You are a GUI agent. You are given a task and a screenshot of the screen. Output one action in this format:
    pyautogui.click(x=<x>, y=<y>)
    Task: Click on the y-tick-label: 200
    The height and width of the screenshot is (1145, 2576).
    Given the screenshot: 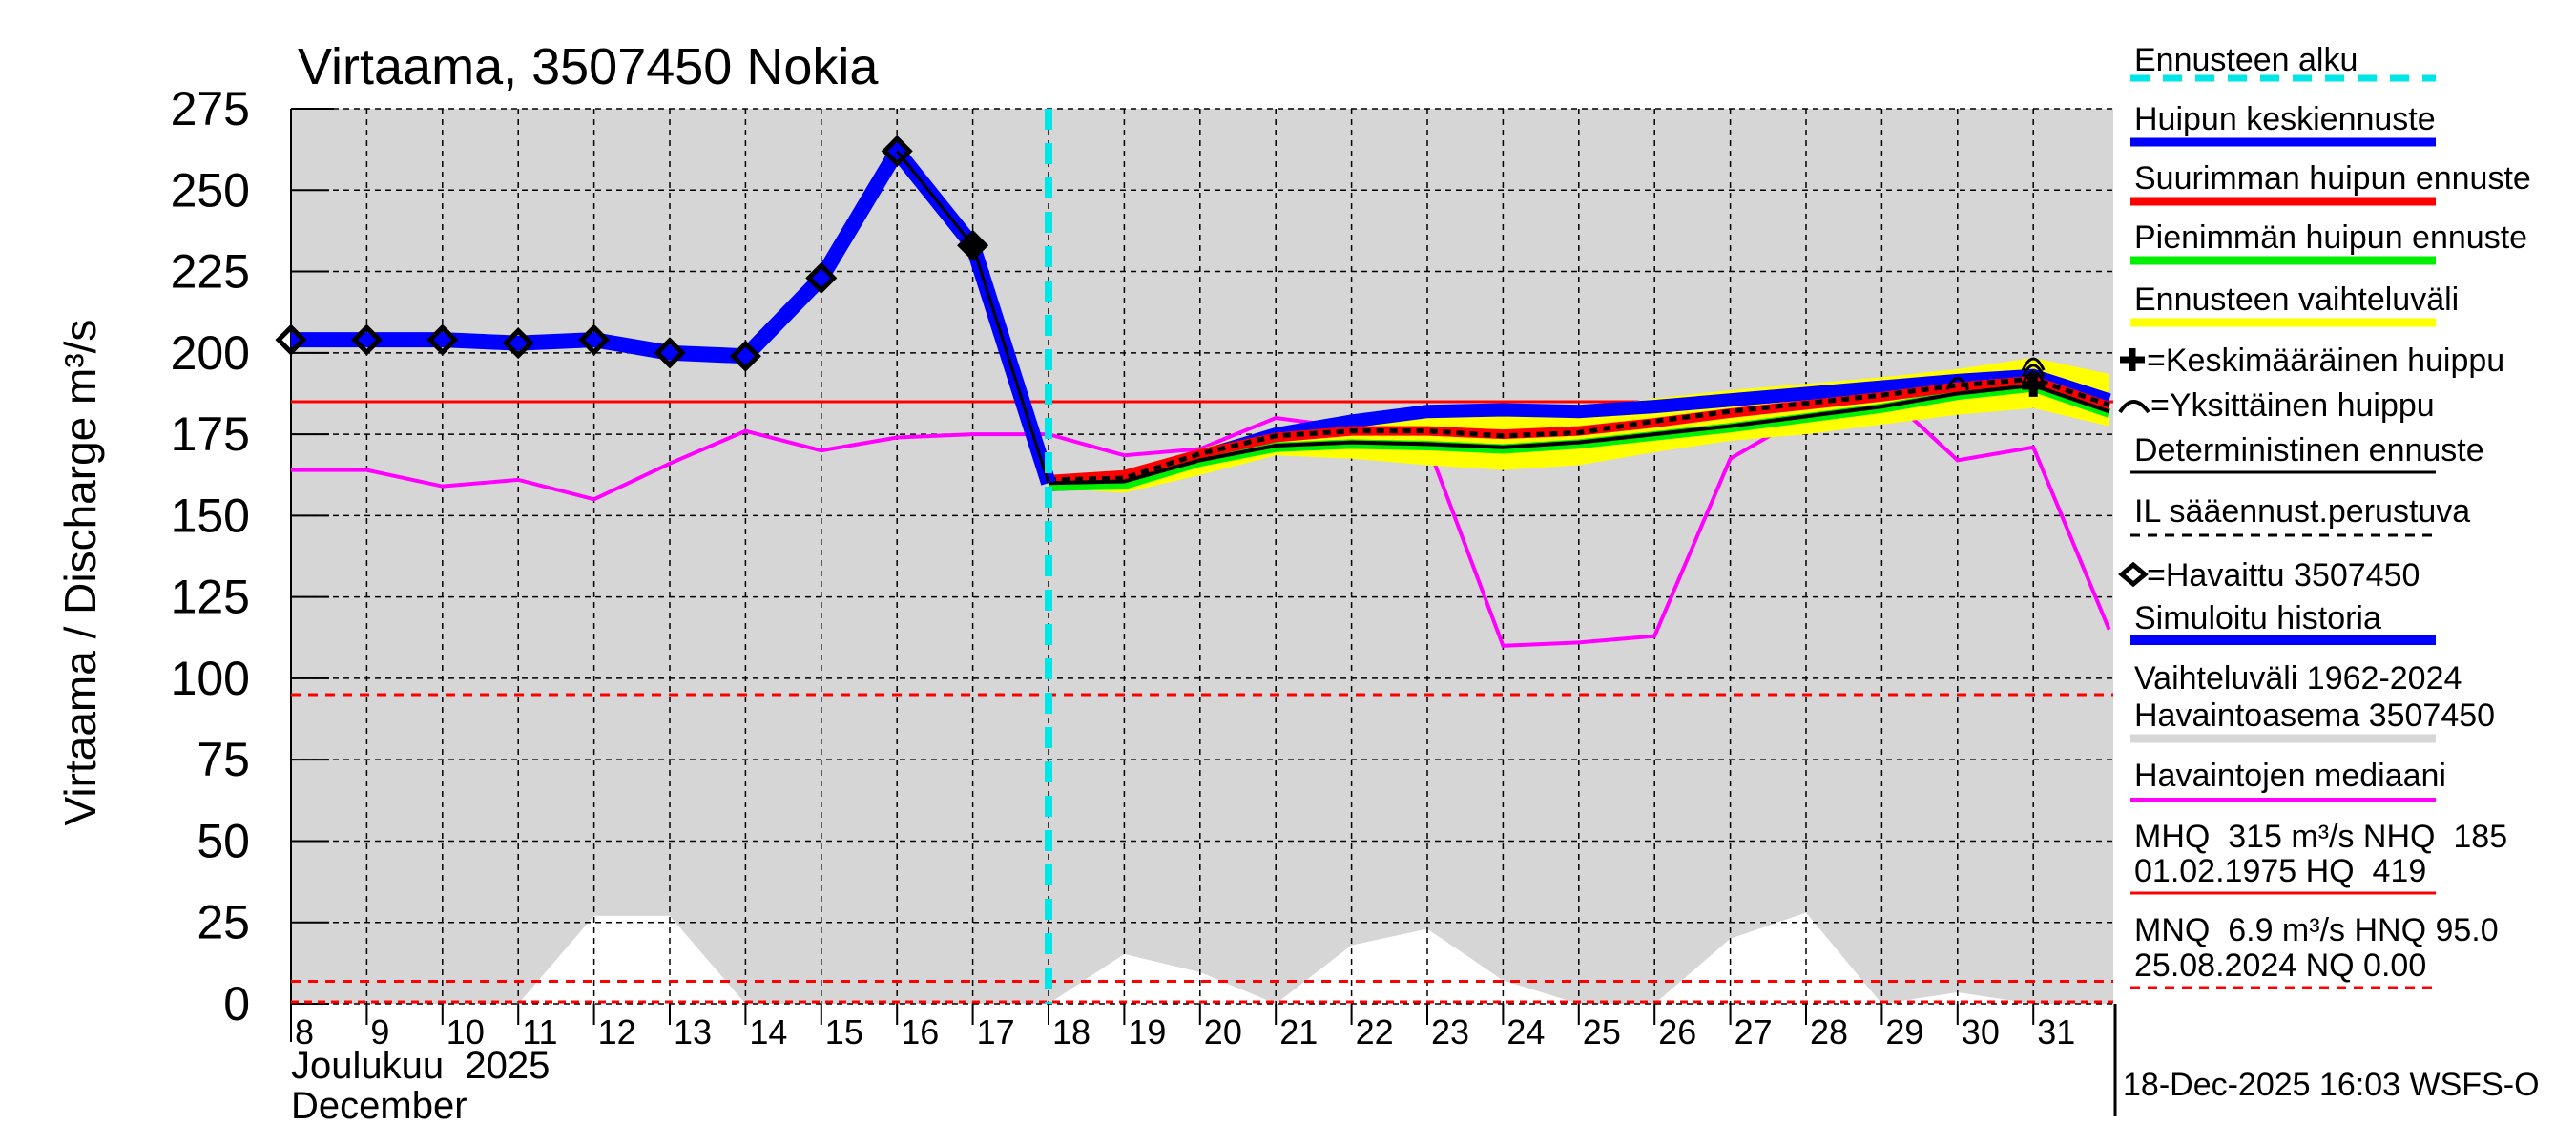 What is the action you would take?
    pyautogui.click(x=210, y=353)
    